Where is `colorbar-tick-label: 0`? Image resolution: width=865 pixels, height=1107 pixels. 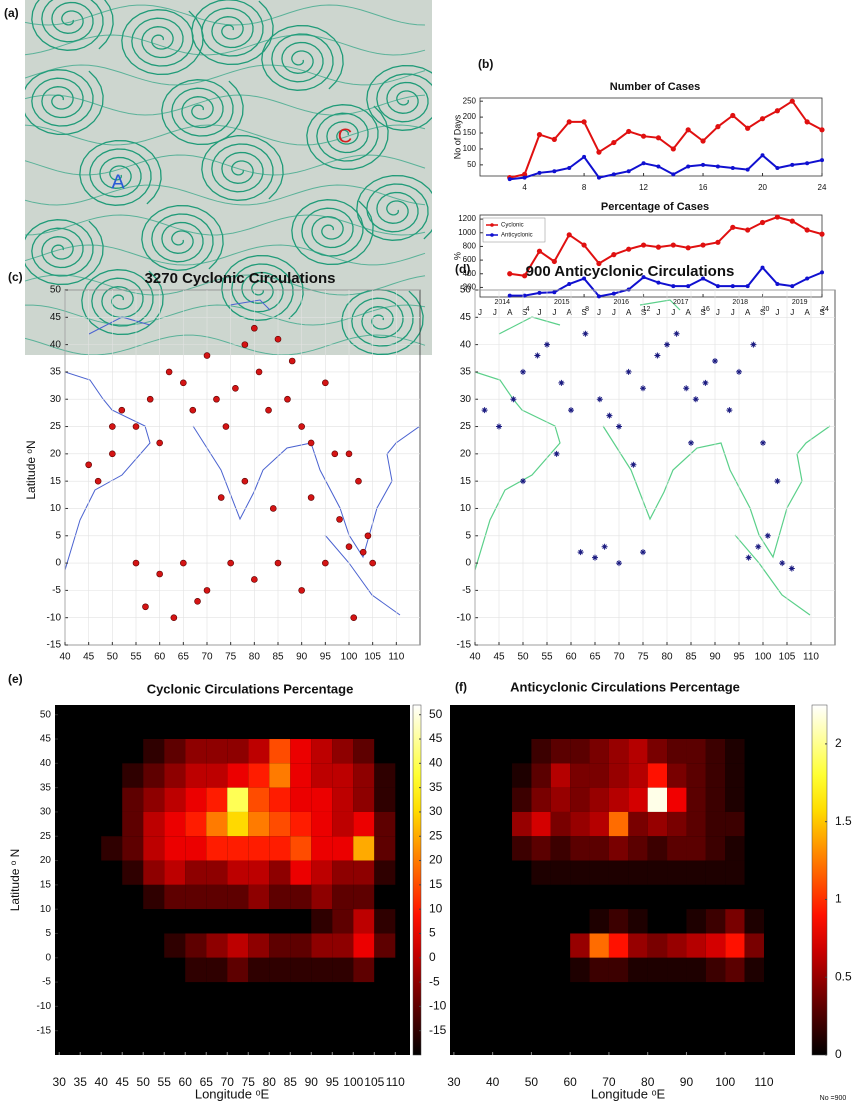 colorbar-tick-label: 0 is located at coordinates (432, 957).